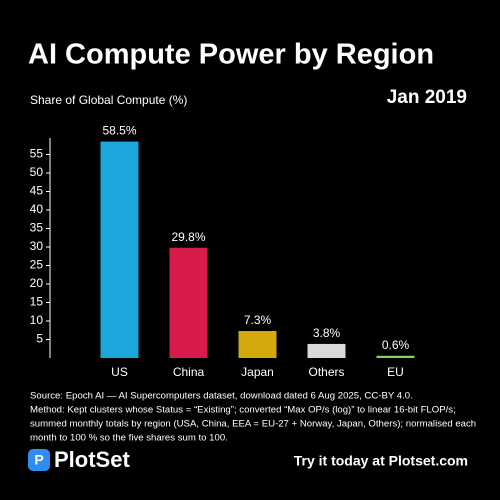  I want to click on y-tick-label: 55, so click(37, 154).